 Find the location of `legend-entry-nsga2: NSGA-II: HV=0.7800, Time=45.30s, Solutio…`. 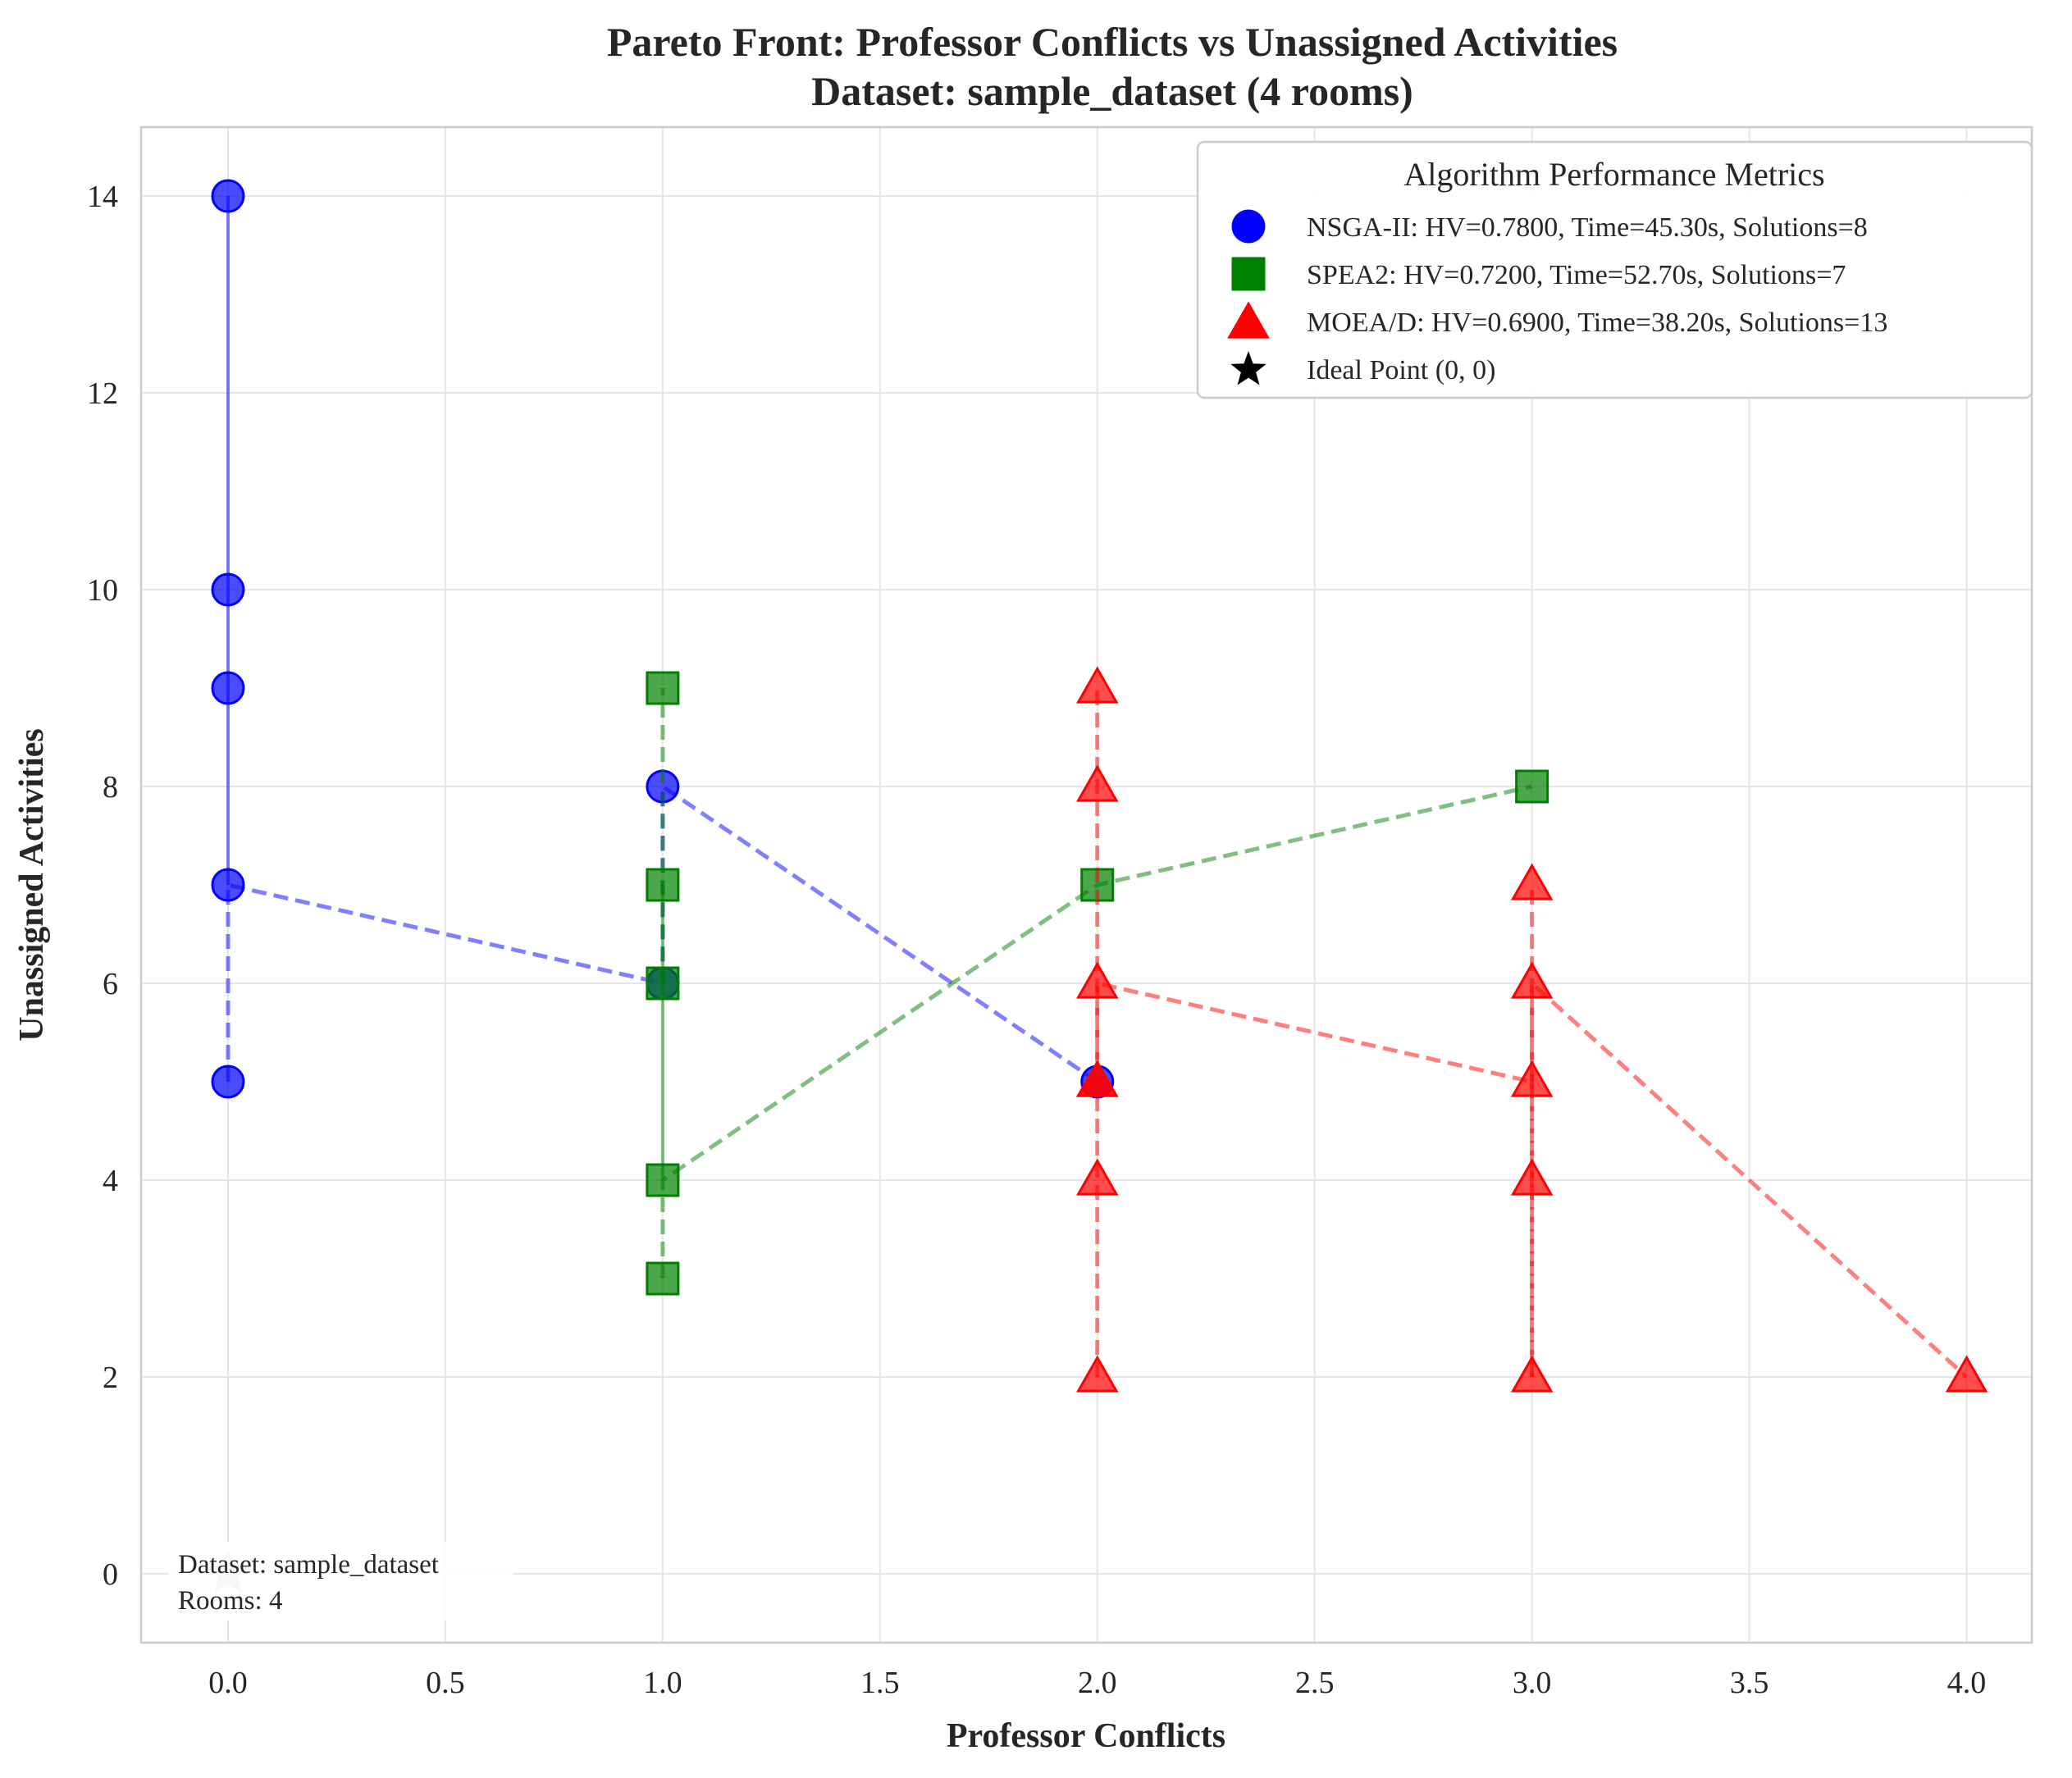

legend-entry-nsga2: NSGA-II: HV=0.7800, Time=45.30s, Solutio… is located at coordinates (1587, 228).